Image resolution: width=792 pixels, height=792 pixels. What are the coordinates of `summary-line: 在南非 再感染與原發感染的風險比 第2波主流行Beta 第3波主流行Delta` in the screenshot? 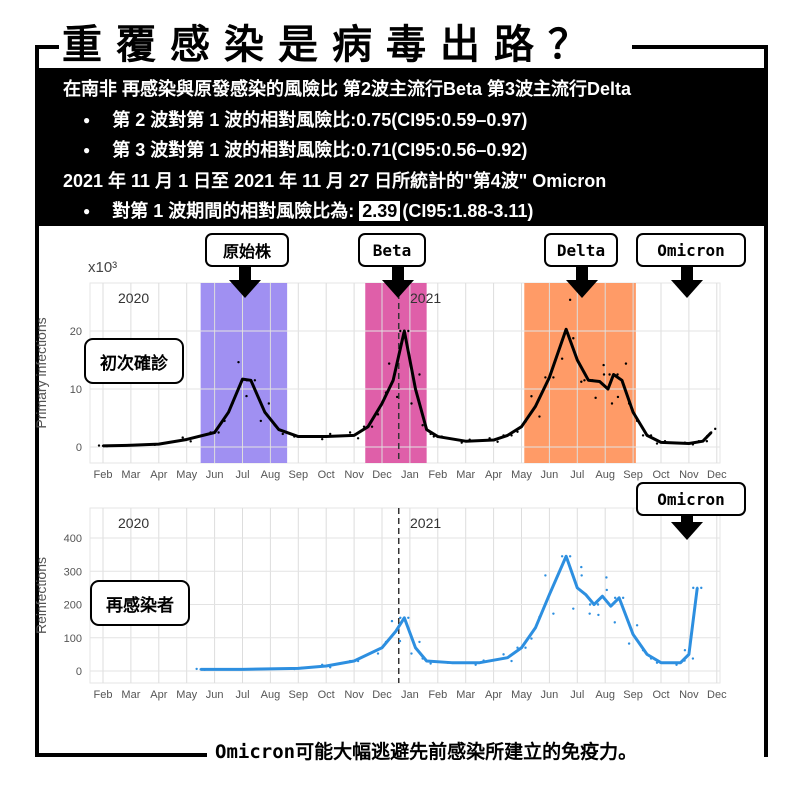 It's located at (347, 89).